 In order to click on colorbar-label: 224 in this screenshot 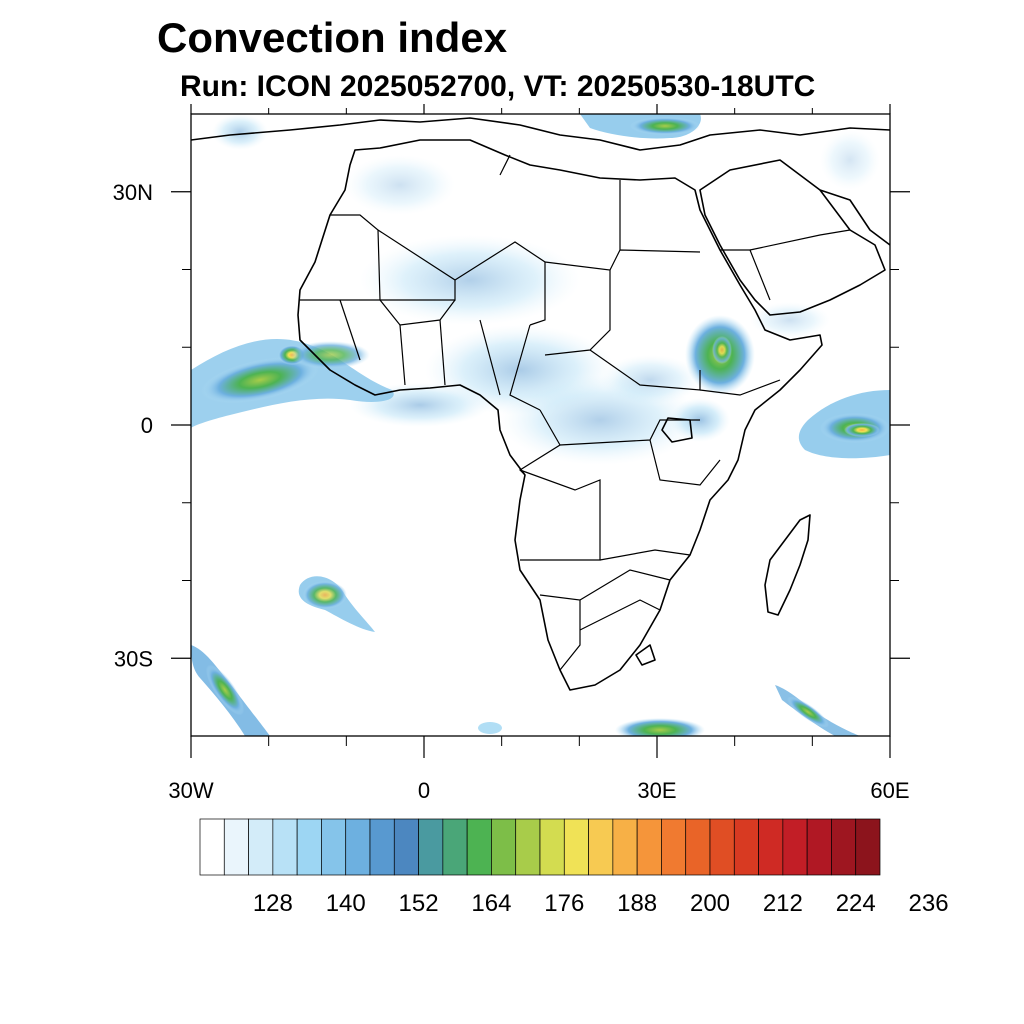, I will do `click(856, 903)`.